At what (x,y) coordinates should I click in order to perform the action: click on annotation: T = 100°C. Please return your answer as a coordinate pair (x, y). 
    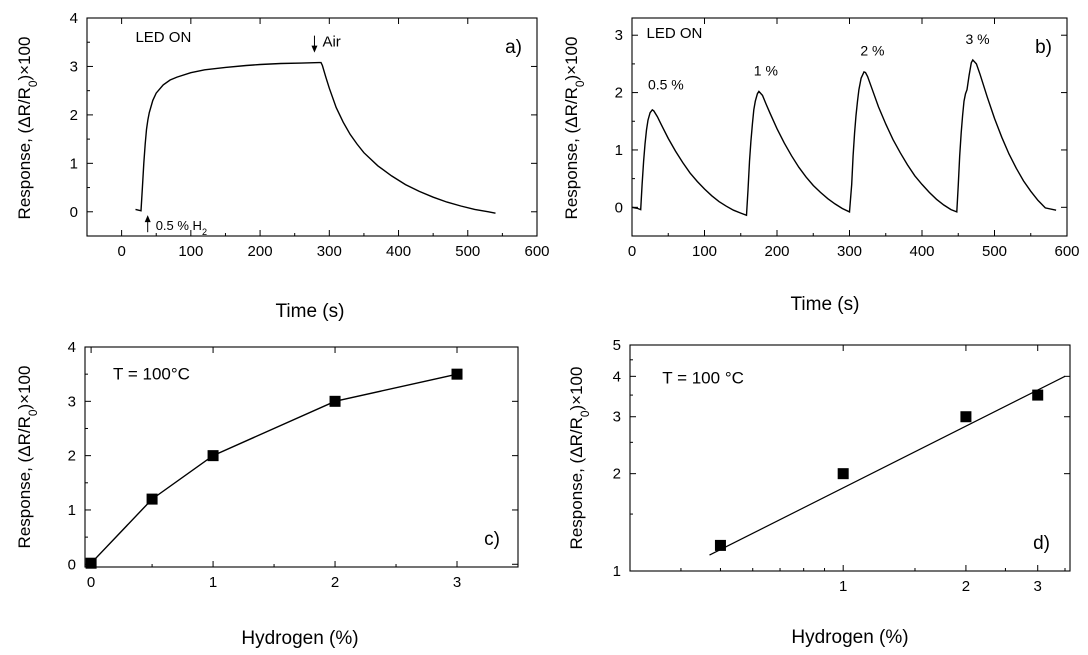
    Looking at the image, I should click on (151, 374).